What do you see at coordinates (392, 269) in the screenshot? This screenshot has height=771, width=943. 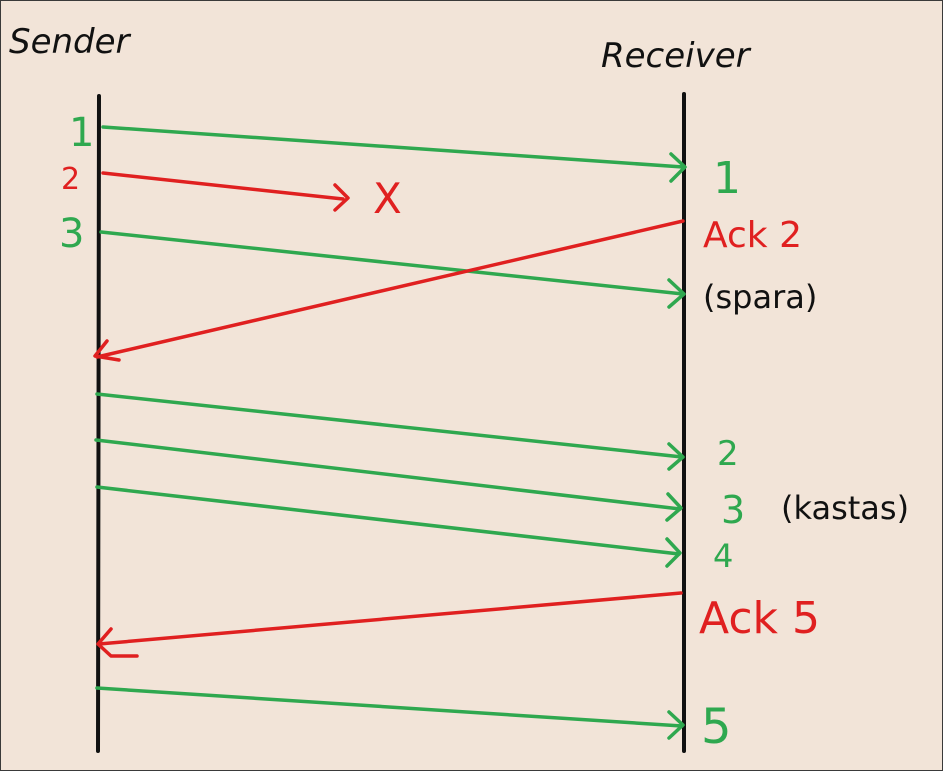 I see `packet-3-arrow` at bounding box center [392, 269].